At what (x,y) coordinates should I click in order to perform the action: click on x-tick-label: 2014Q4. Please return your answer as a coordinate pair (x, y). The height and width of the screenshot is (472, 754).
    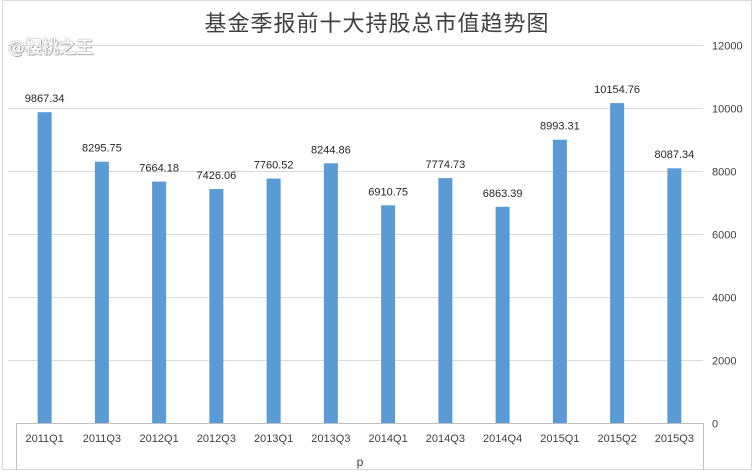
    Looking at the image, I should click on (502, 439).